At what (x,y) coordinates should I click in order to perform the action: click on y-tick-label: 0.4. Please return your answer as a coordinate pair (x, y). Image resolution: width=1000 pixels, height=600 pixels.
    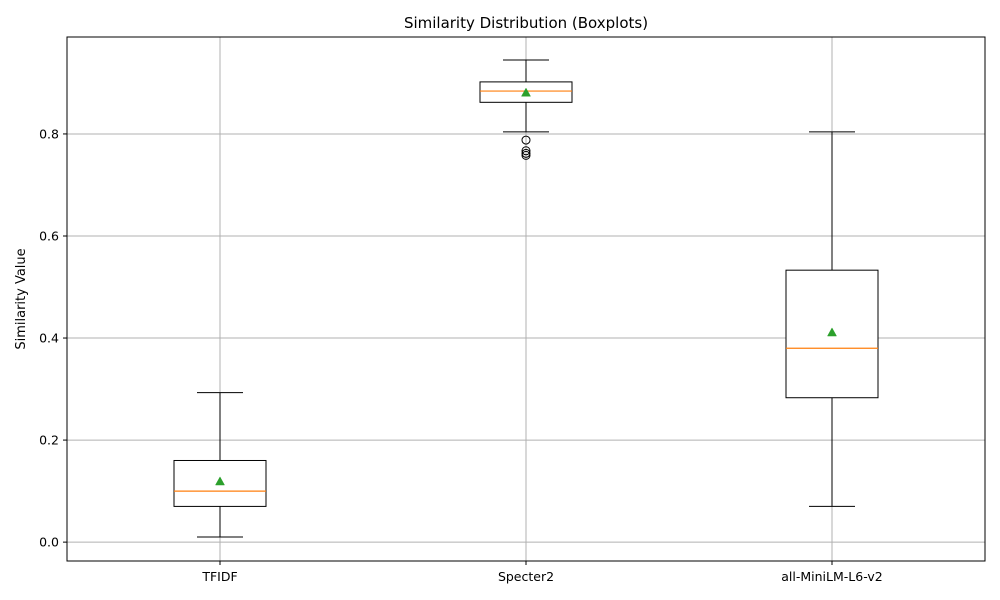
    Looking at the image, I should click on (49, 338).